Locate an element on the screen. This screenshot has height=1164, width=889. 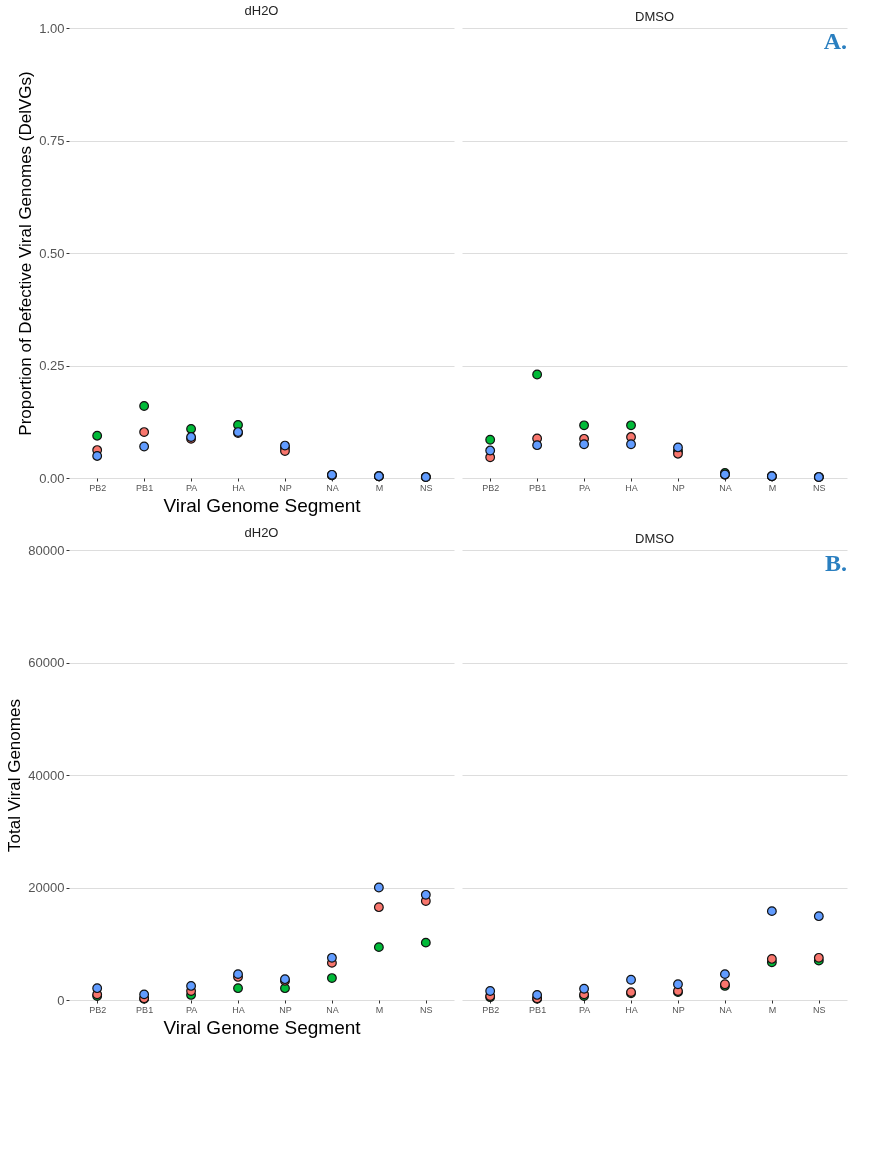
y-tick-label: 0.75 is located at coordinates (52, 140).